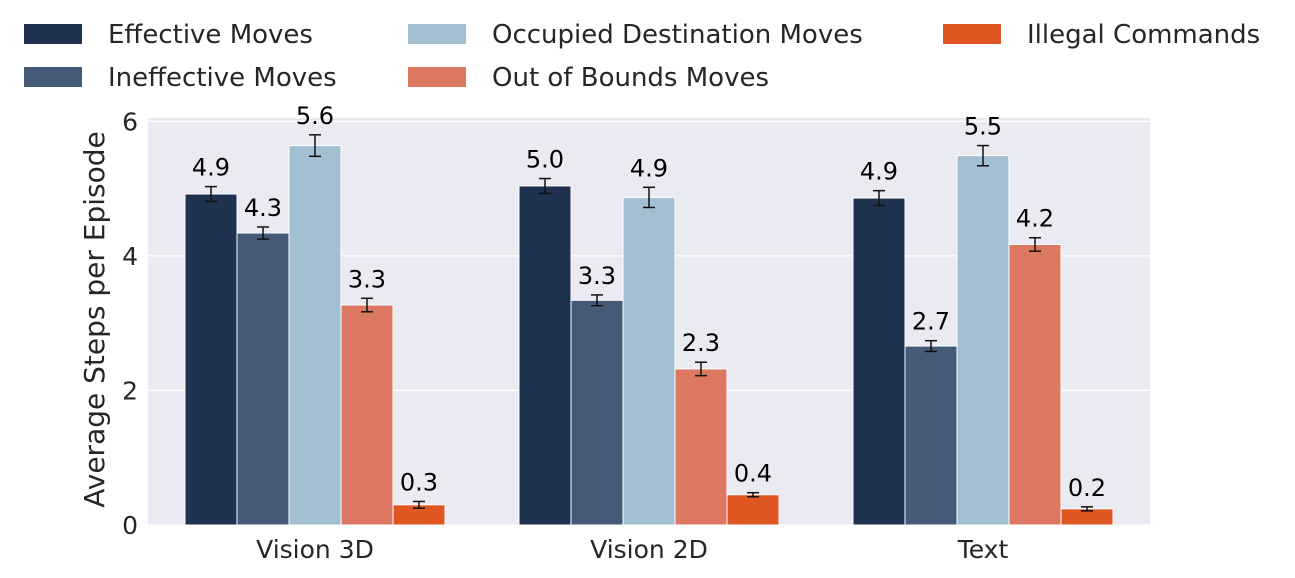 Image resolution: width=1295 pixels, height=578 pixels. I want to click on x-tick-label: Vision 2D, so click(649, 549).